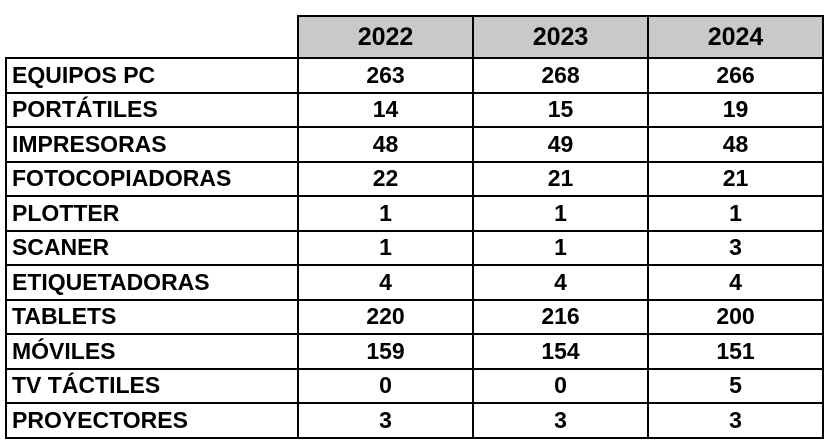  Describe the element at coordinates (152, 351) in the screenshot. I see `row-label: MÓVILES` at that location.